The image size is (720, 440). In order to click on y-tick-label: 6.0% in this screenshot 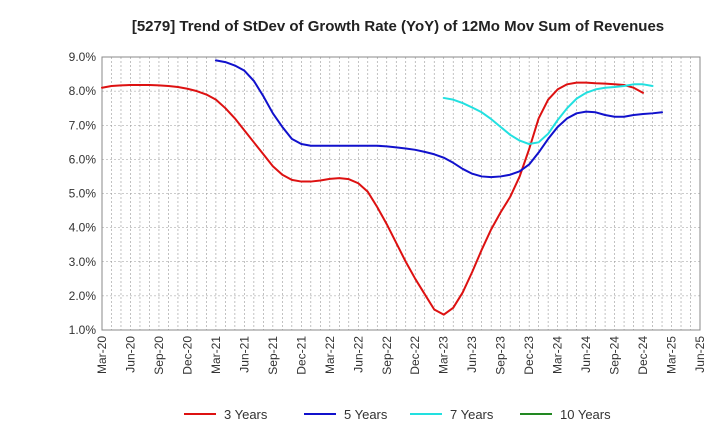, I will do `click(83, 159)`.